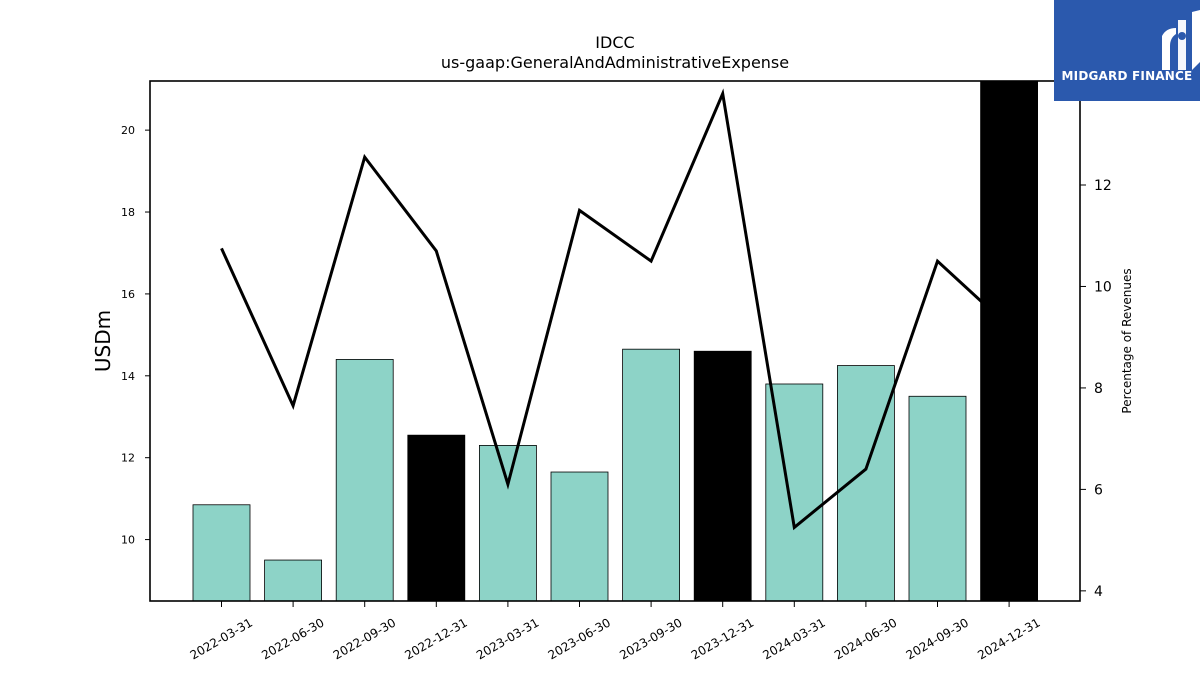 This screenshot has height=675, width=1200. I want to click on y-tick-label: 14, so click(128, 376).